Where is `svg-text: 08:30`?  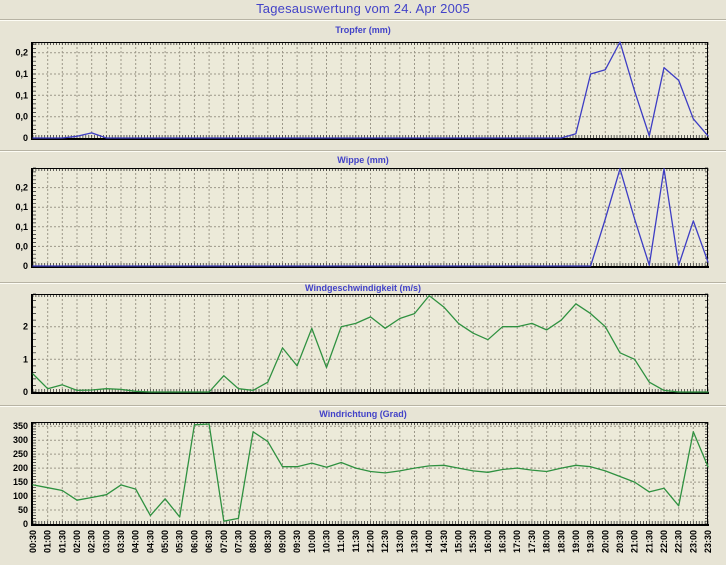
svg-text: 08:30 is located at coordinates (268, 541).